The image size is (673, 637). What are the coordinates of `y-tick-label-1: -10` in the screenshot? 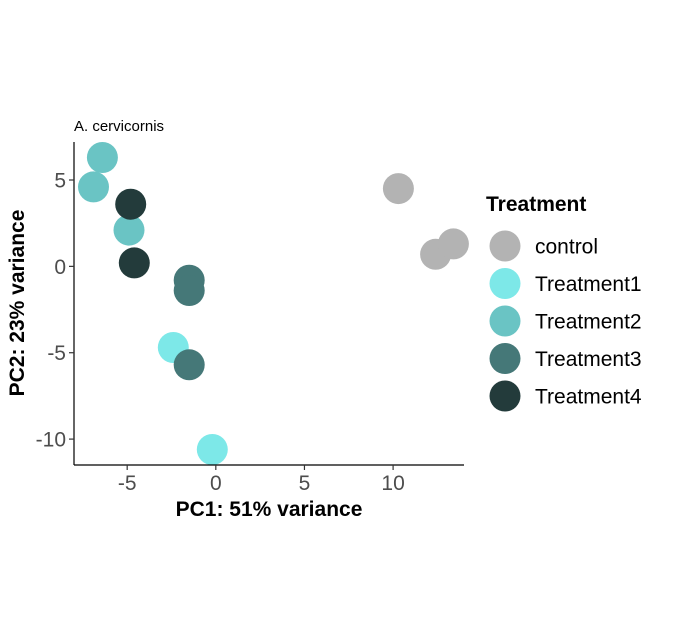 It's located at (51, 440).